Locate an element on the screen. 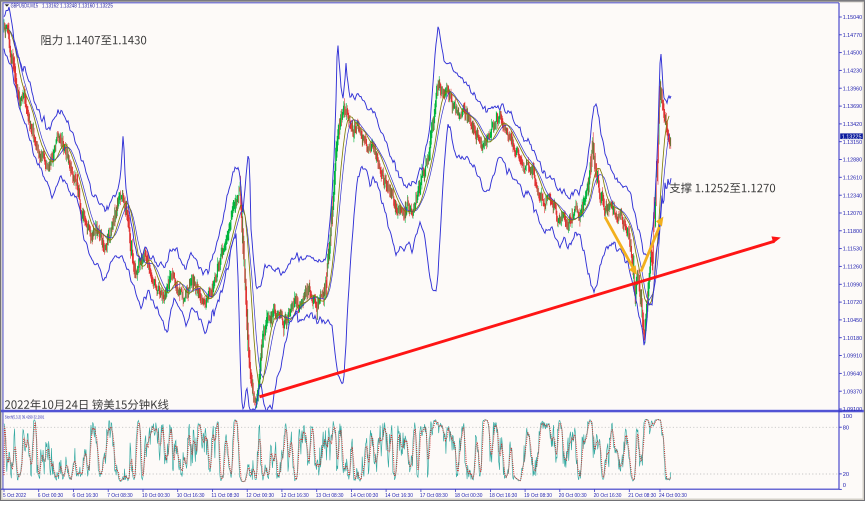 The width and height of the screenshot is (865, 506). svg-text: 1.11260 is located at coordinates (853, 268).